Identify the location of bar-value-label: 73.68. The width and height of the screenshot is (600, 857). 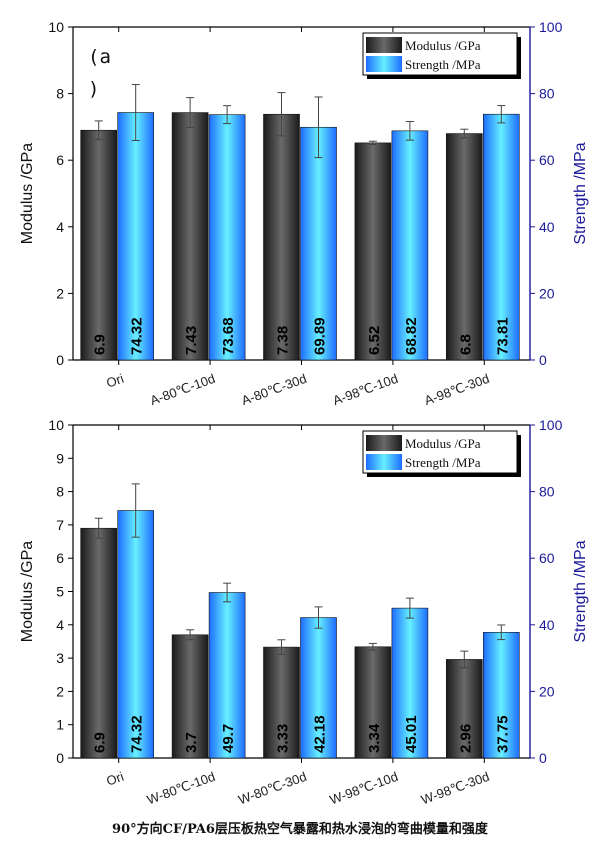
(228, 336).